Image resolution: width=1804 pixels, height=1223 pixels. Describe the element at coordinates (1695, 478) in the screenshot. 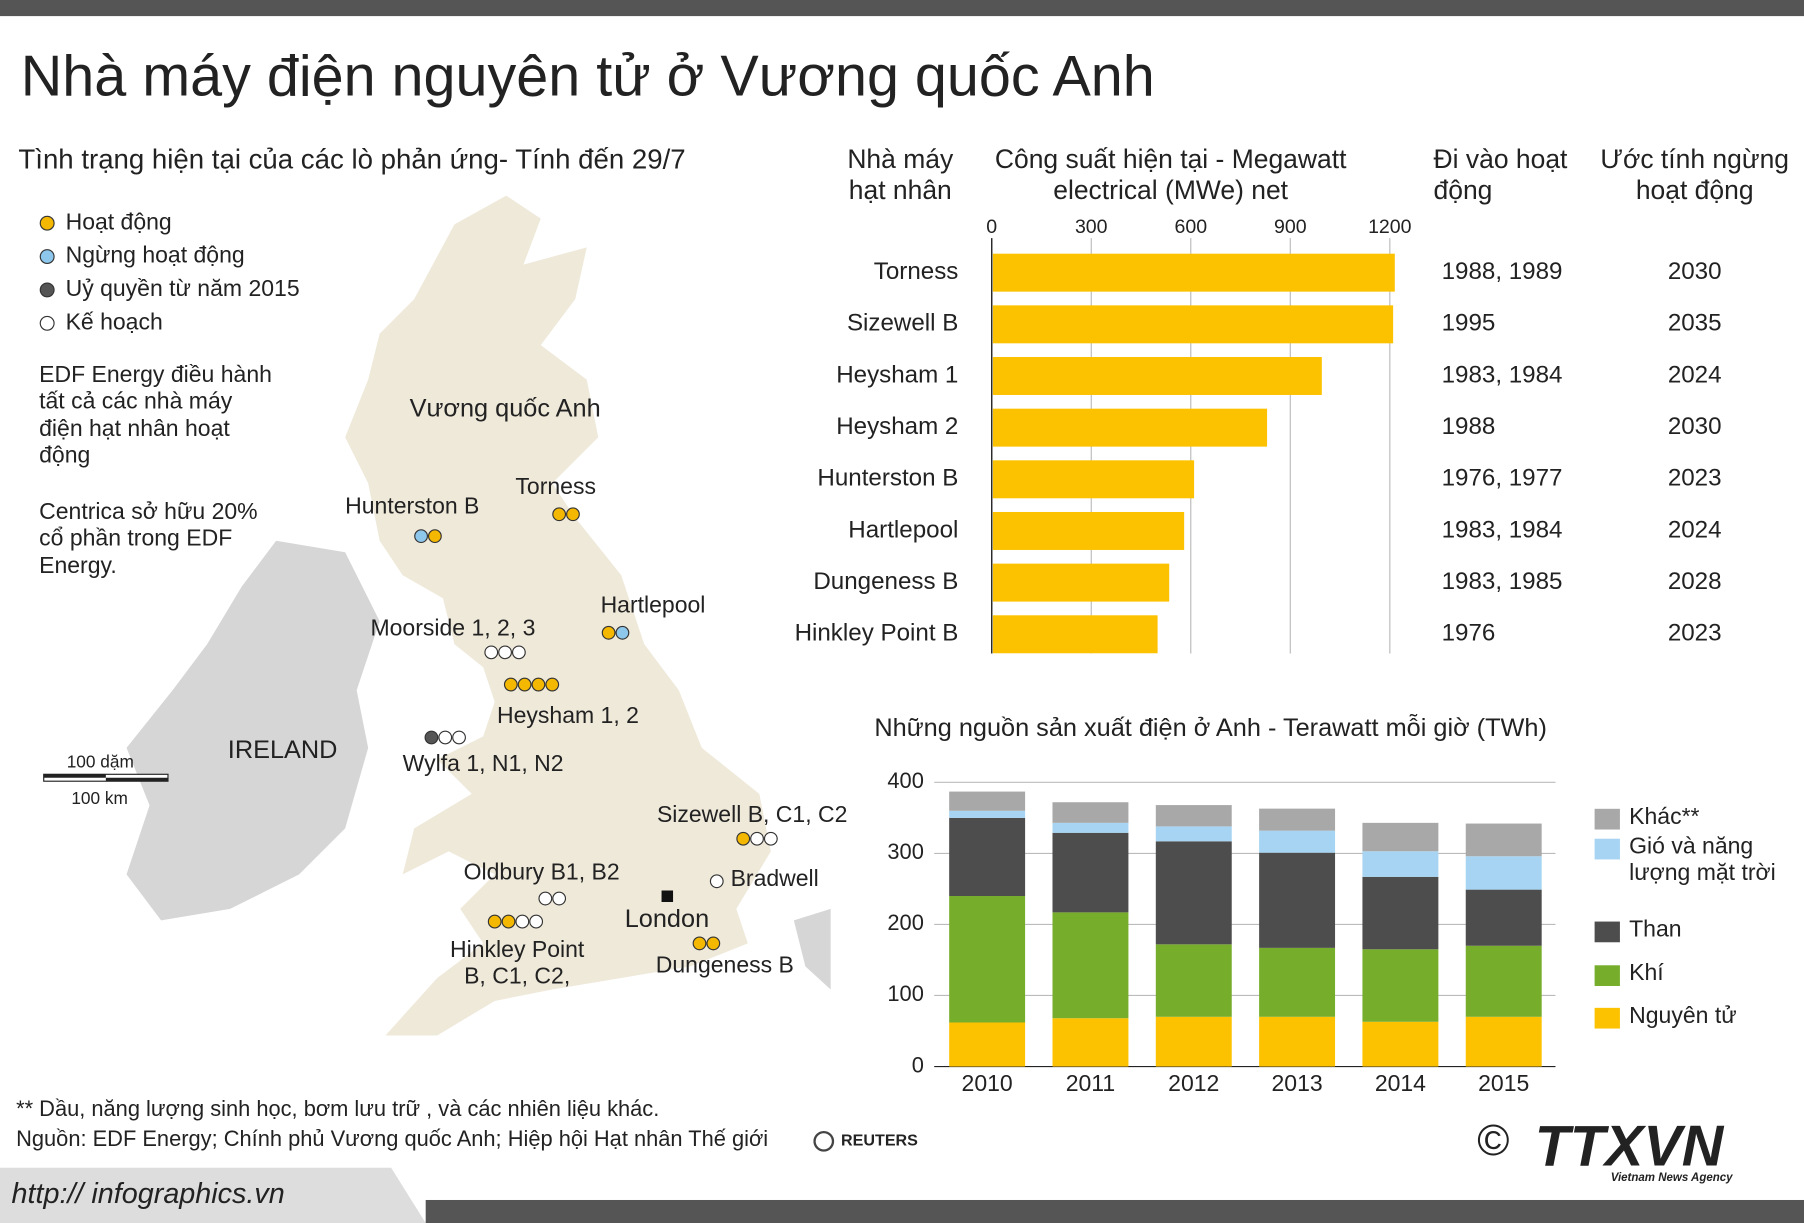

I see `end-year: 2023` at that location.